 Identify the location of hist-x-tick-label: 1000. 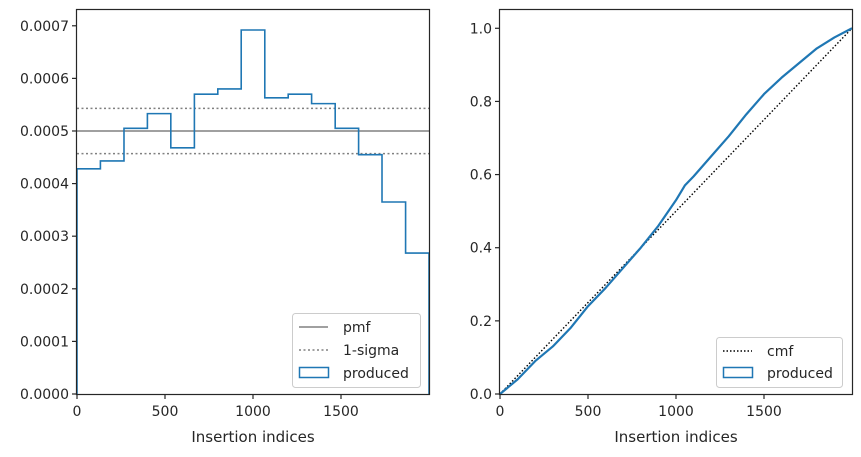
(253, 412).